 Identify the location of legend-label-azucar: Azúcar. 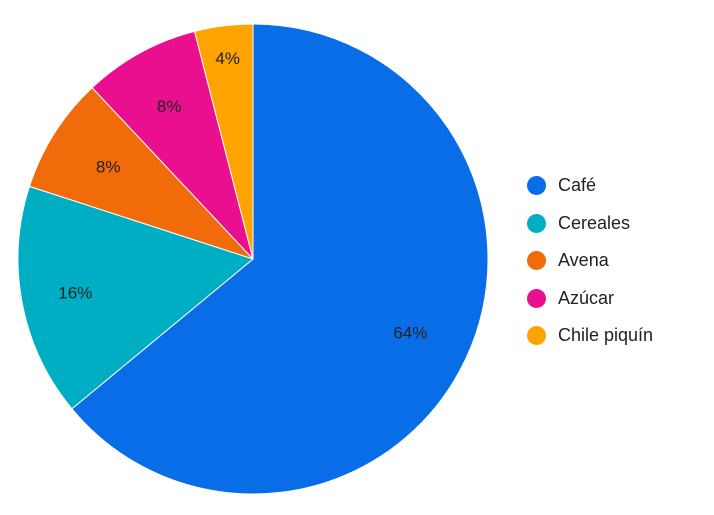
(586, 297).